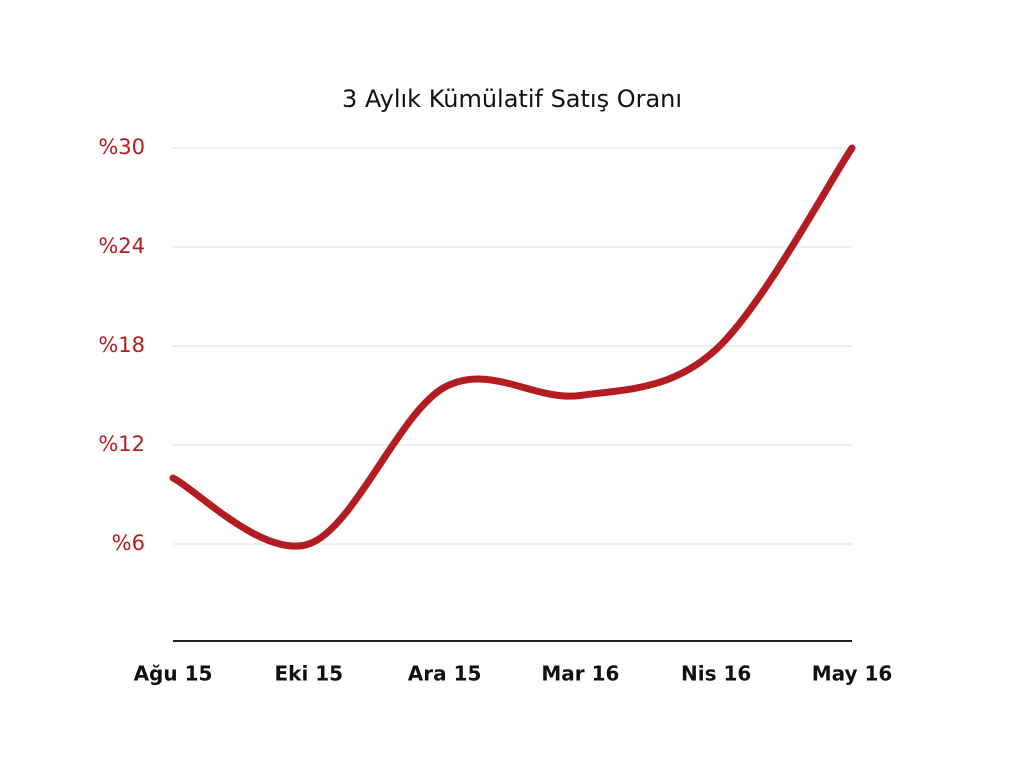 This screenshot has height=781, width=1024. What do you see at coordinates (716, 674) in the screenshot?
I see `x-tick-label: Nis 16` at bounding box center [716, 674].